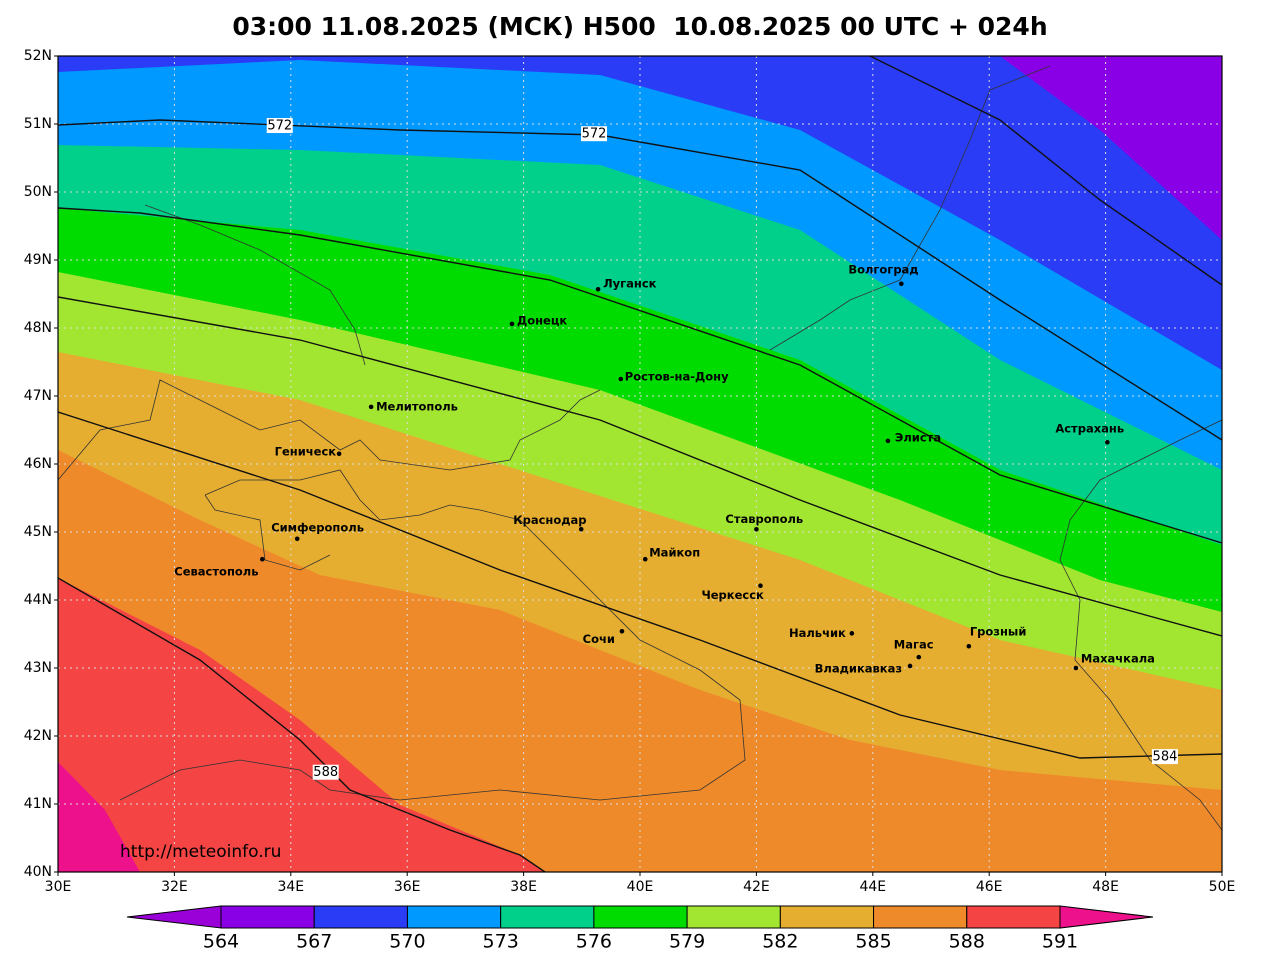 Image resolution: width=1281 pixels, height=963 pixels. I want to click on colorbar: 564 567 570 573 576 579 582 585 588 591, so click(640, 929).